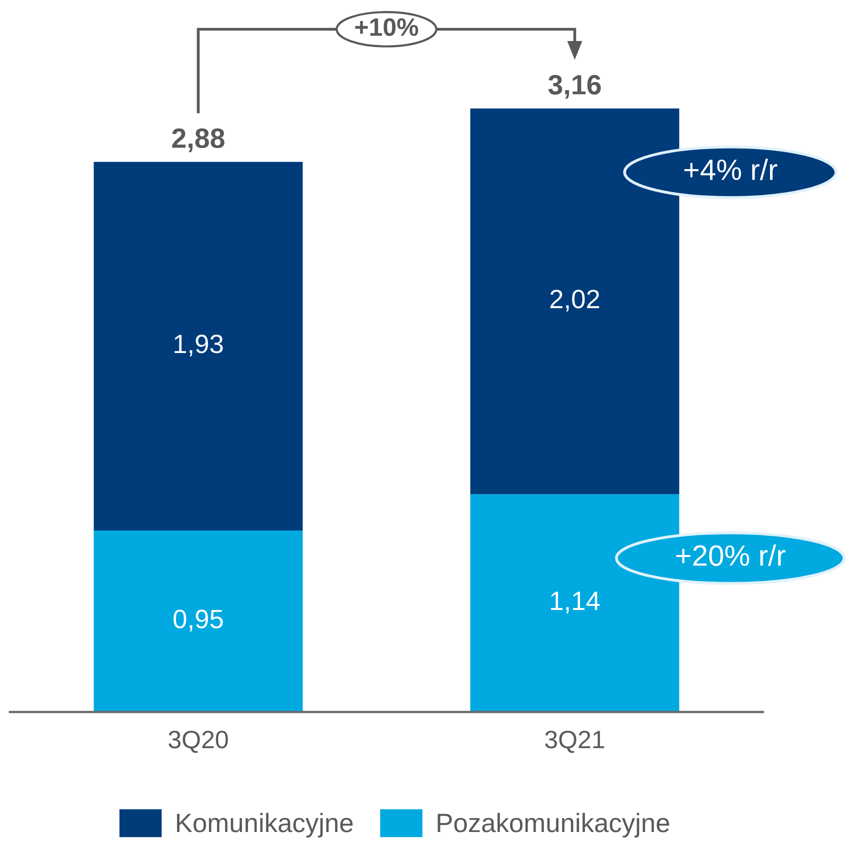 This screenshot has height=856, width=851. I want to click on annotation: +4% r/r, so click(731, 169).